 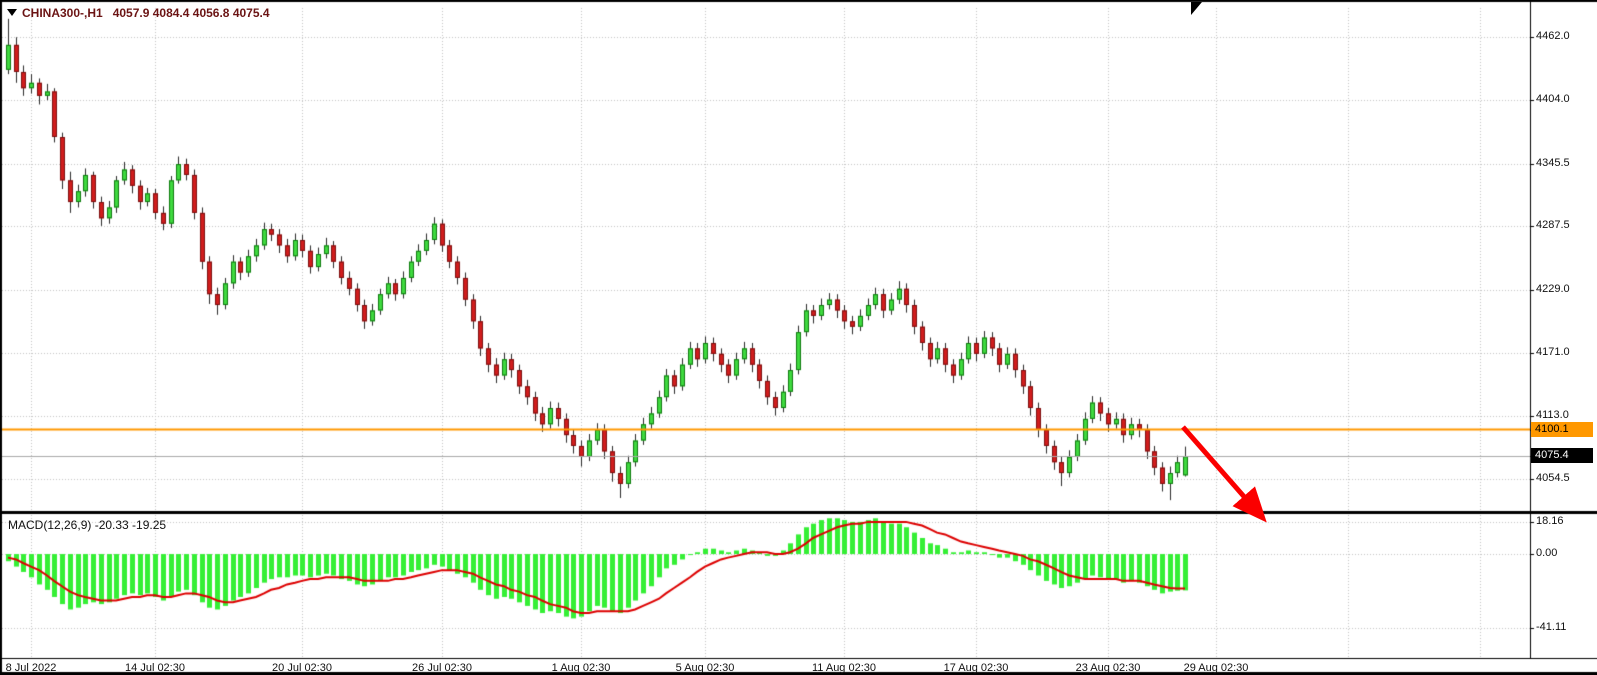 What do you see at coordinates (1552, 414) in the screenshot?
I see `price-tick-label: 4113.0` at bounding box center [1552, 414].